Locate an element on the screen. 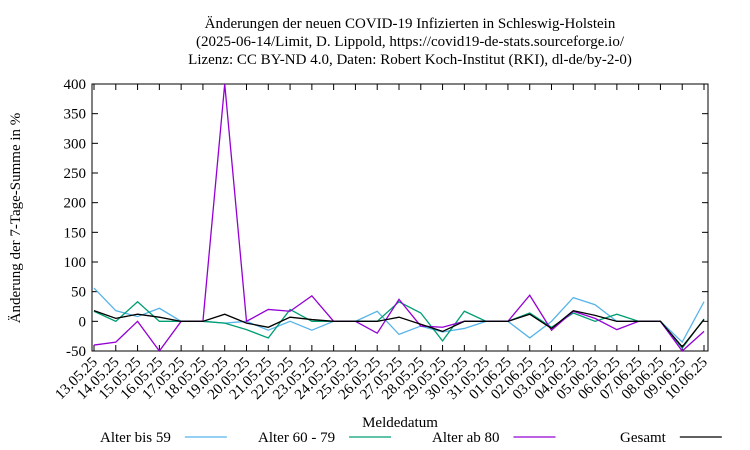 The height and width of the screenshot is (450, 750). y-tick-label: 0 is located at coordinates (83, 322).